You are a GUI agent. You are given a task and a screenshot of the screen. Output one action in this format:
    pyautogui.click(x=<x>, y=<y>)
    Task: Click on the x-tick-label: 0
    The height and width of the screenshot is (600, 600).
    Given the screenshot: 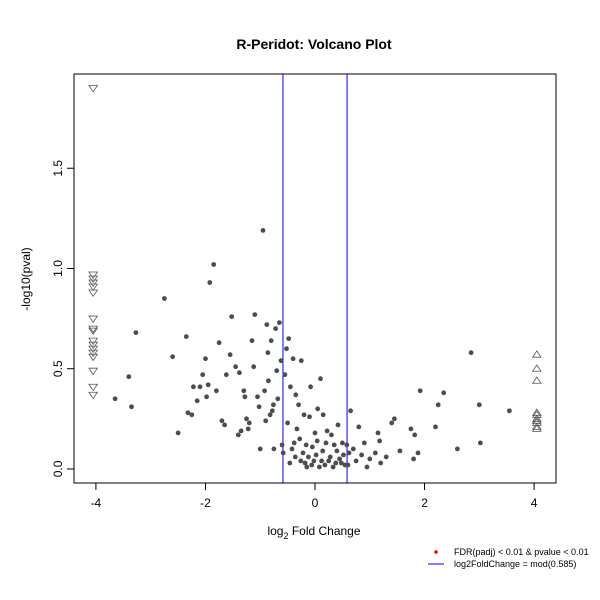 What is the action you would take?
    pyautogui.click(x=315, y=503)
    